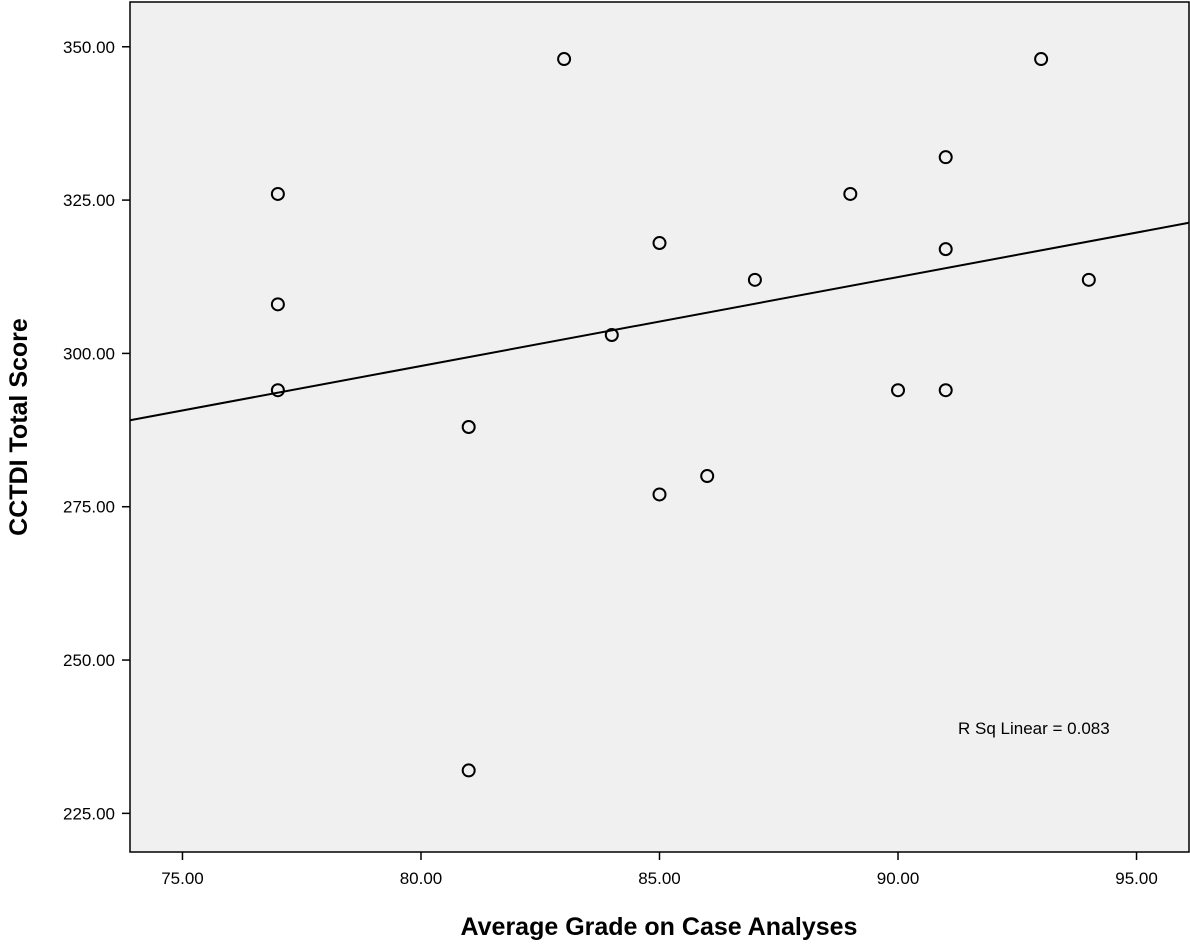  Describe the element at coordinates (659, 927) in the screenshot. I see `x-axis-title: Average Grade on Case Analyses` at that location.